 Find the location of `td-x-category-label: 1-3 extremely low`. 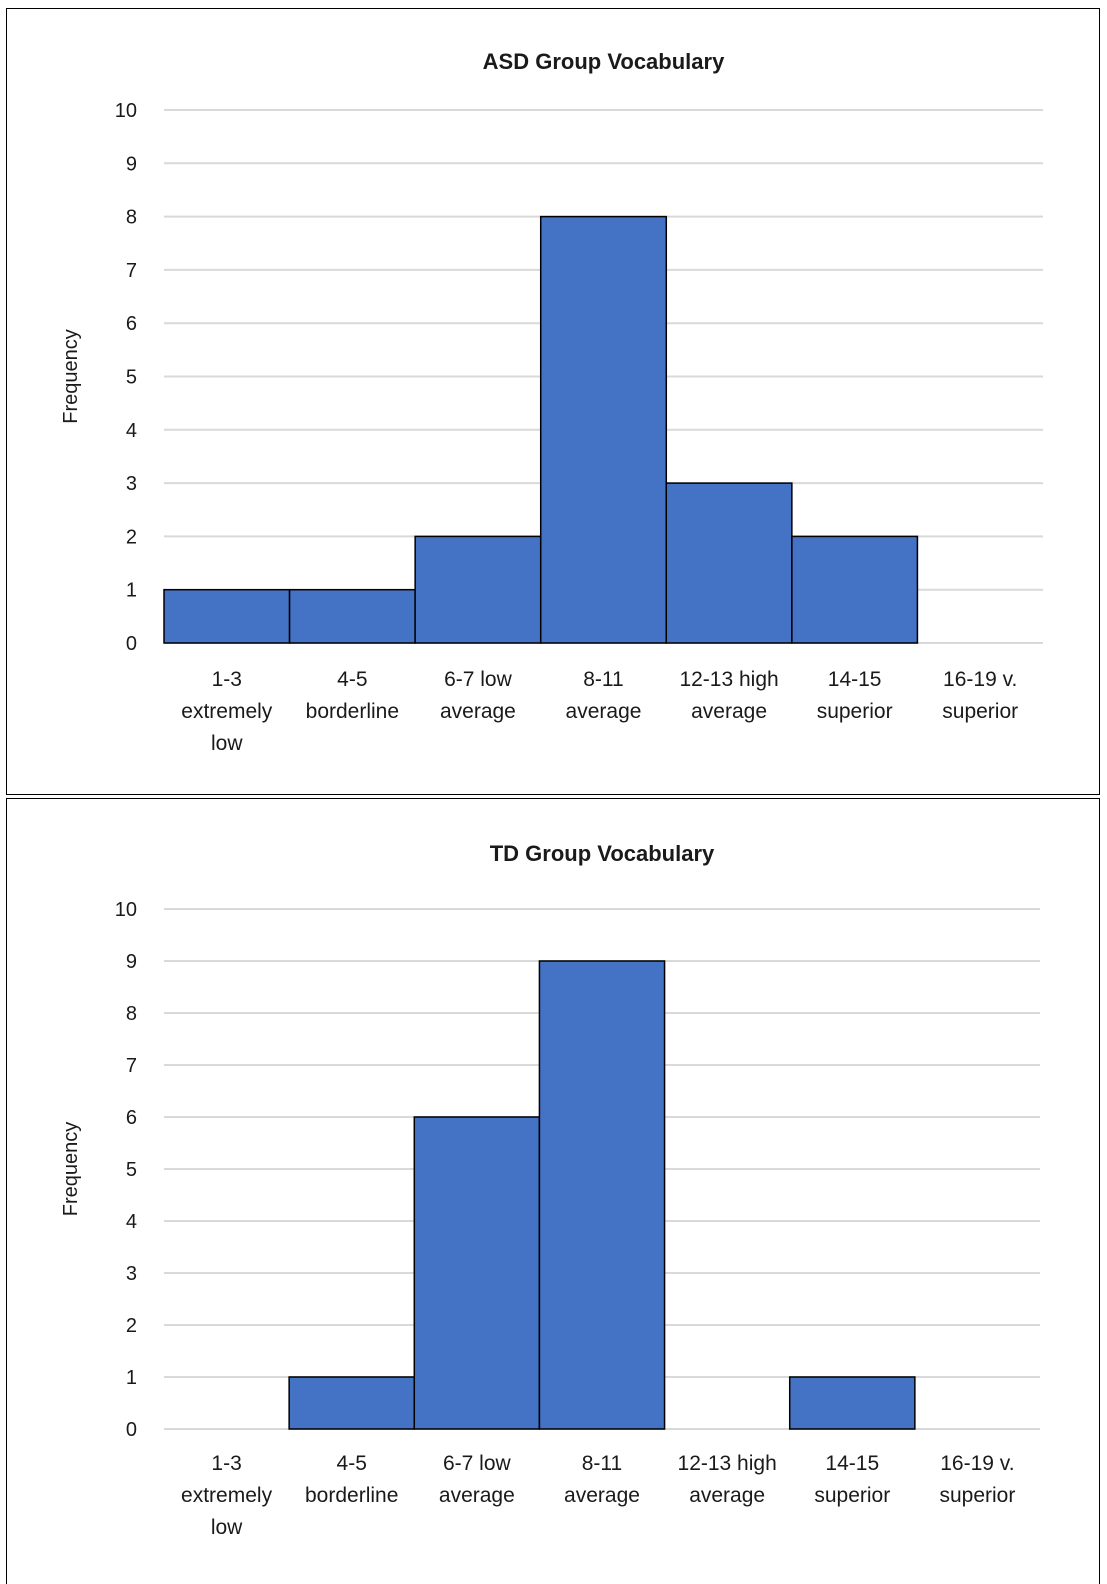

td-x-category-label: 1-3 extremely low is located at coordinates (227, 1495).